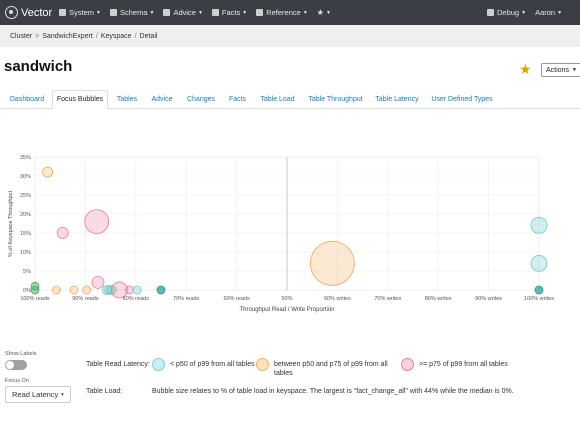 This screenshot has height=428, width=580. What do you see at coordinates (118, 364) in the screenshot?
I see `latency-legend-title: Table Read Latency:` at bounding box center [118, 364].